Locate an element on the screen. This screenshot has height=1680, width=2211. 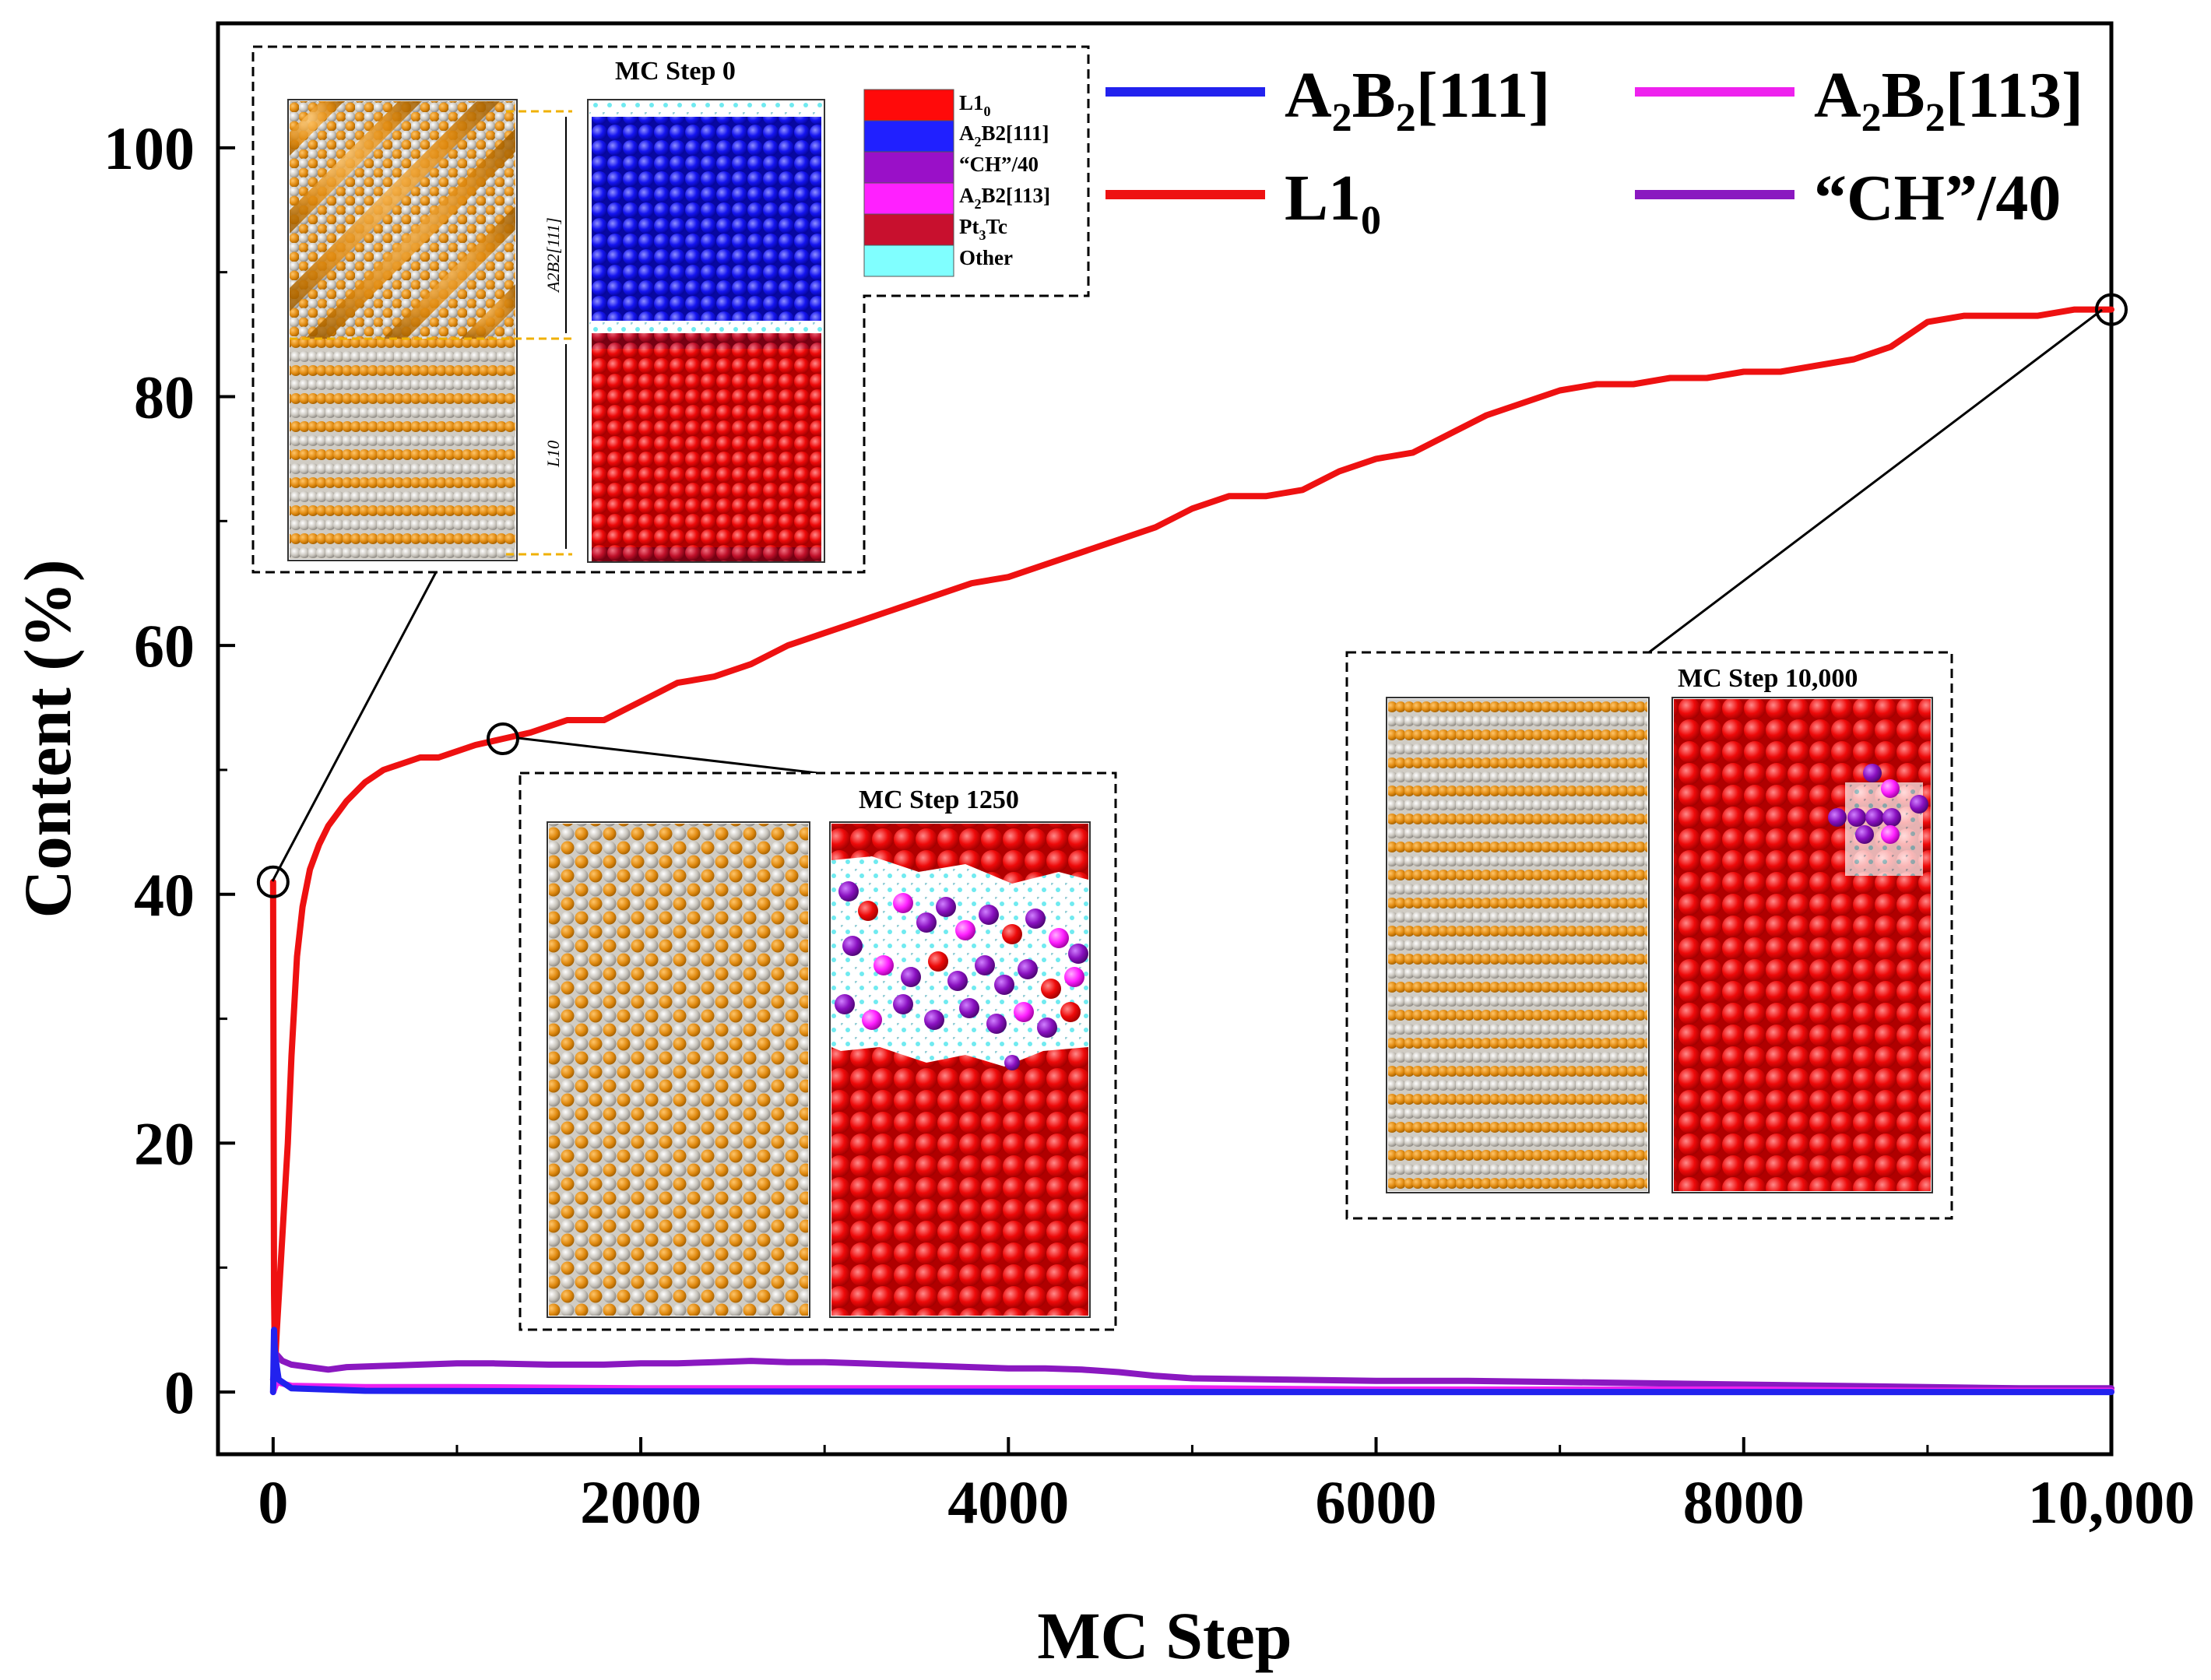
legend-label-a2b2-111: A2B2[111] is located at coordinates (1417, 100).